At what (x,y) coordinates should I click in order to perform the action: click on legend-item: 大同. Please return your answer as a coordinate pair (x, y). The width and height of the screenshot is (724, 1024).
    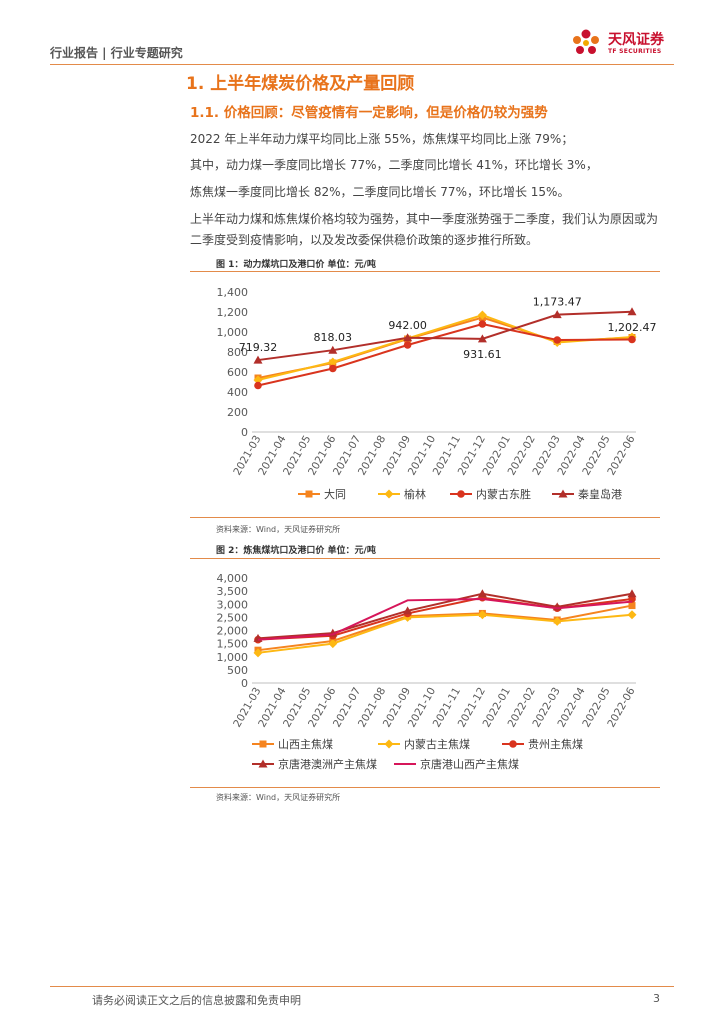
    Looking at the image, I should click on (322, 494).